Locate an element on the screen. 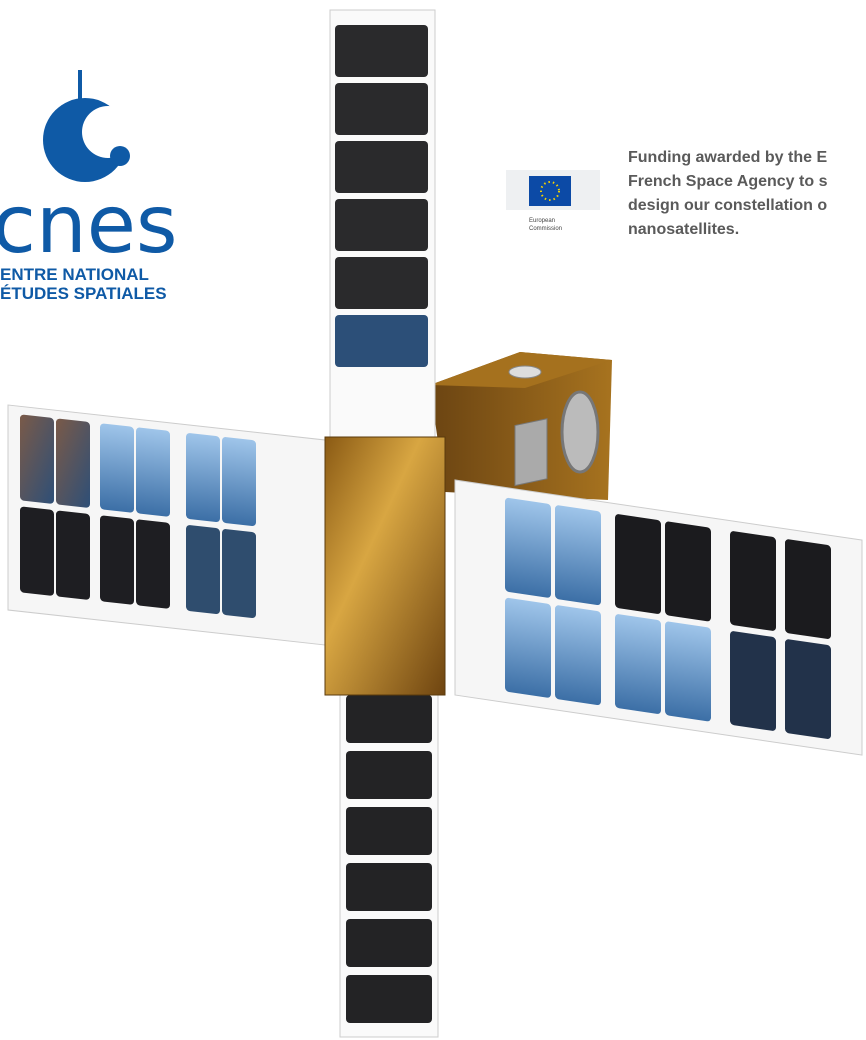  cnes-logo: cnes ENTRE NATIONAL ÉTUDES SPATIALES is located at coordinates (89, 186).